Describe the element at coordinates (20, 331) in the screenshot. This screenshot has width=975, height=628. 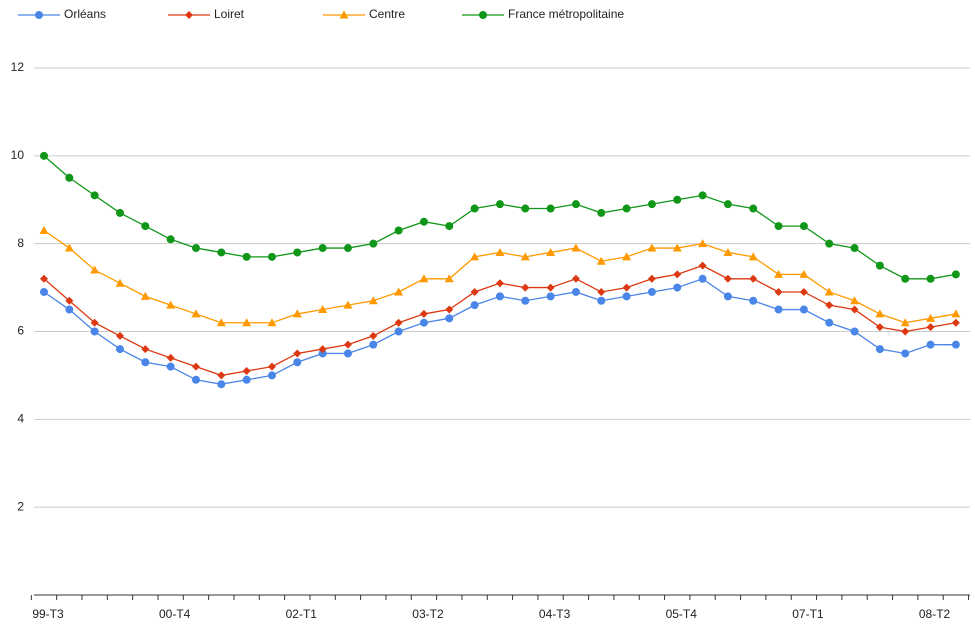
I see `y-tick-label: 6` at that location.